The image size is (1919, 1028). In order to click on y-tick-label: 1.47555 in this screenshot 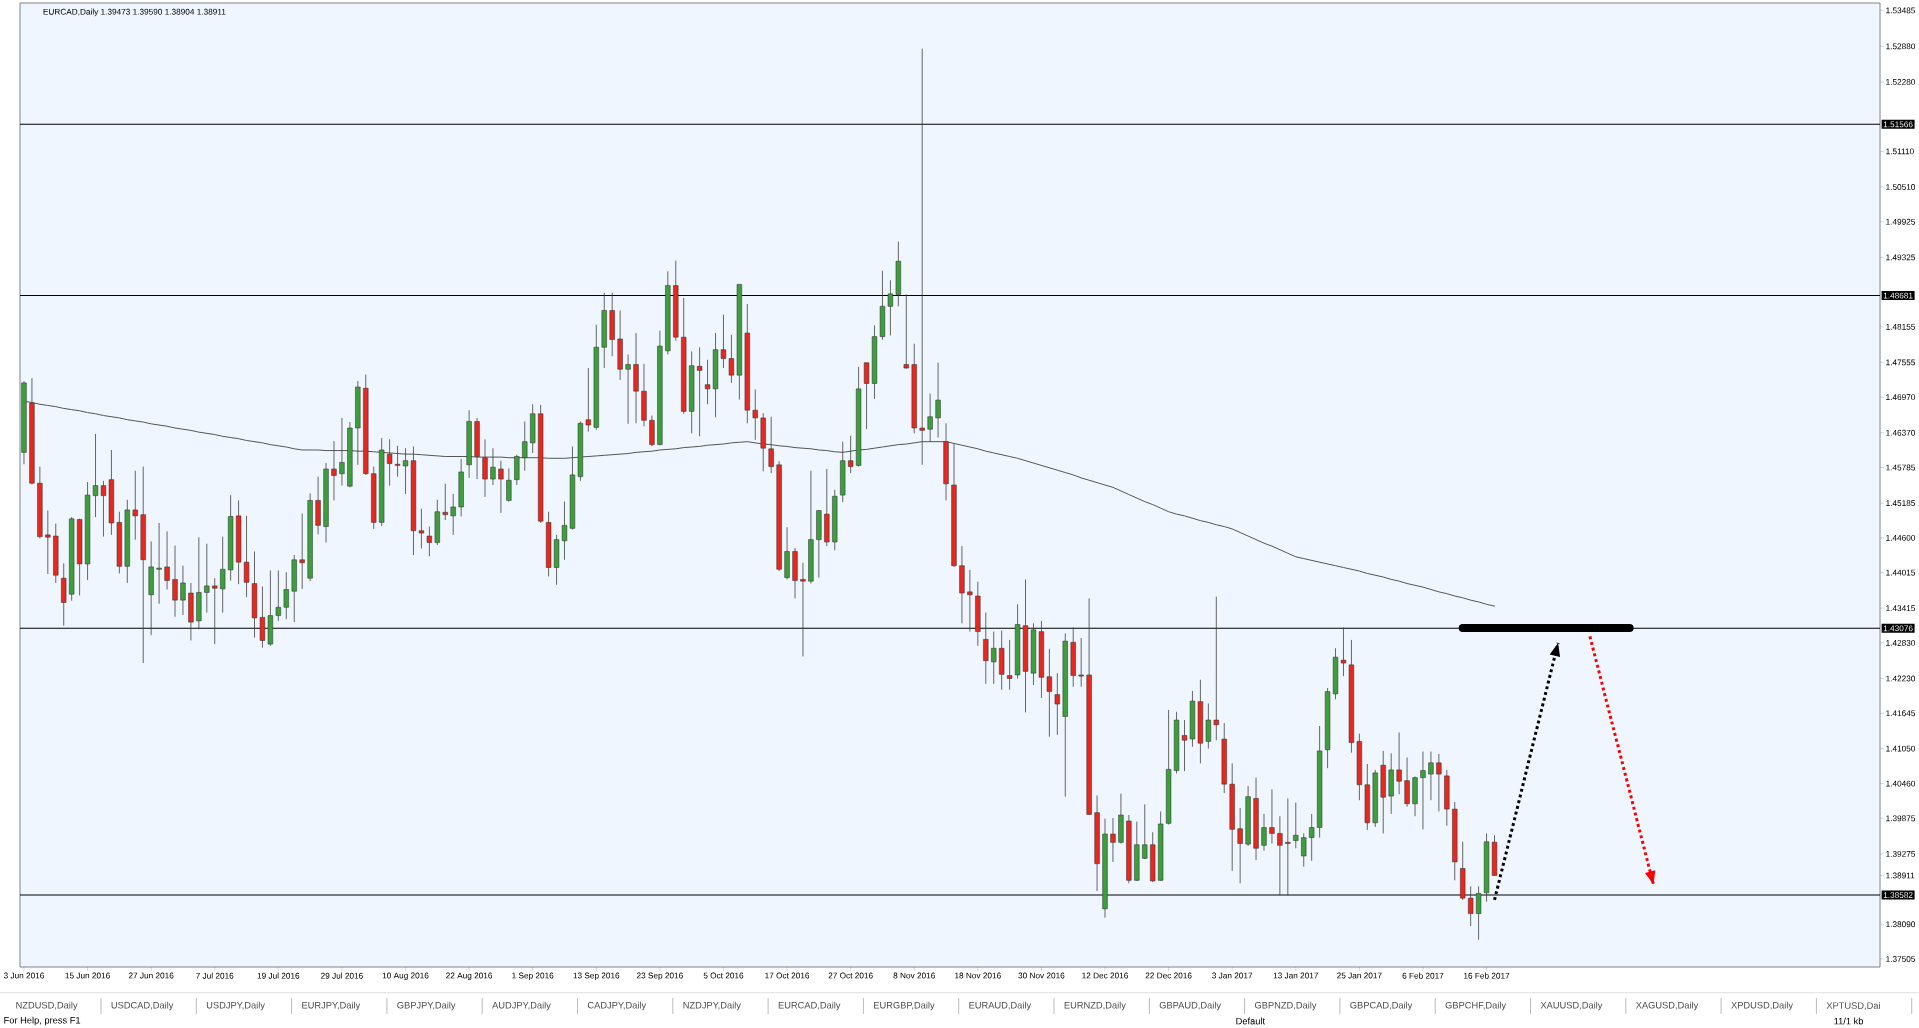, I will do `click(1901, 362)`.